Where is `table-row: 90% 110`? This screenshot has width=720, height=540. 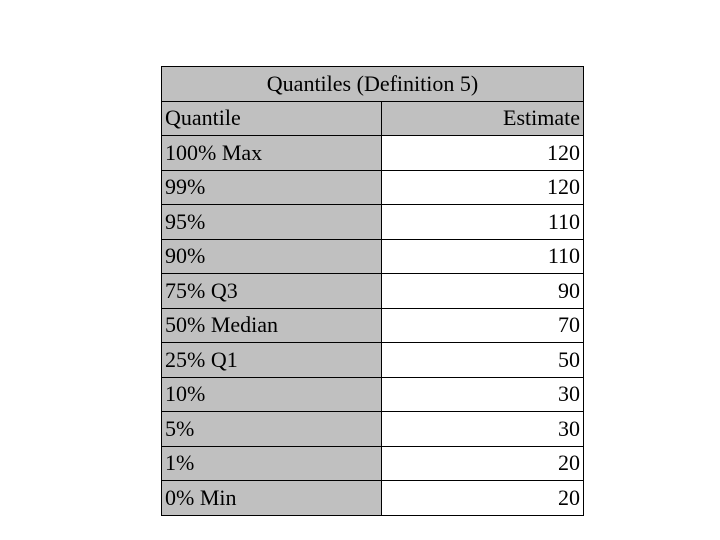
table-row: 90% 110 is located at coordinates (372, 256).